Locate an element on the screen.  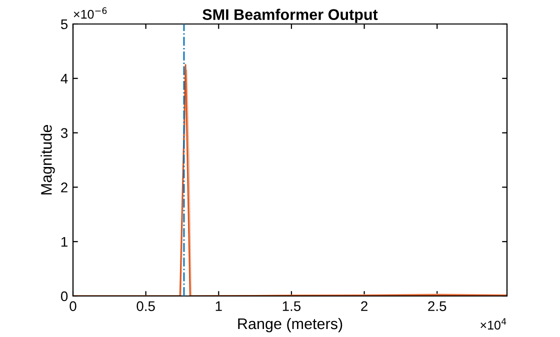
y-tick-label: 2 is located at coordinates (64, 187).